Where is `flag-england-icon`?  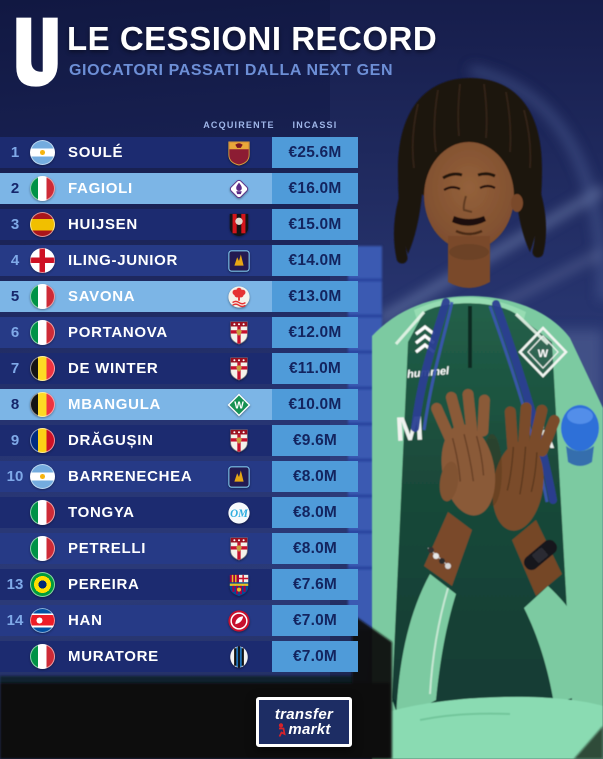
flag-england-icon is located at coordinates (42, 260).